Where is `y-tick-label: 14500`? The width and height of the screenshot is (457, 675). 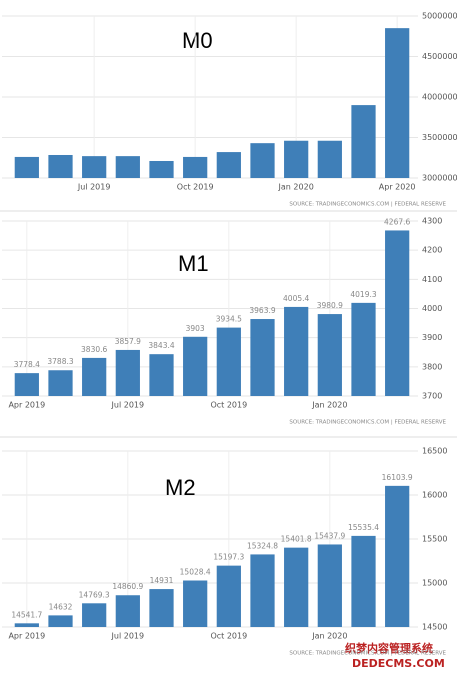 y-tick-label: 14500 is located at coordinates (434, 627).